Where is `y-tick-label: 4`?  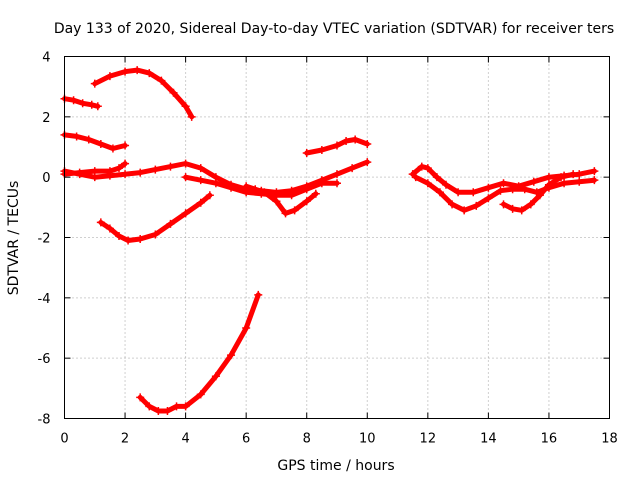
y-tick-label: 4 is located at coordinates (46, 58).